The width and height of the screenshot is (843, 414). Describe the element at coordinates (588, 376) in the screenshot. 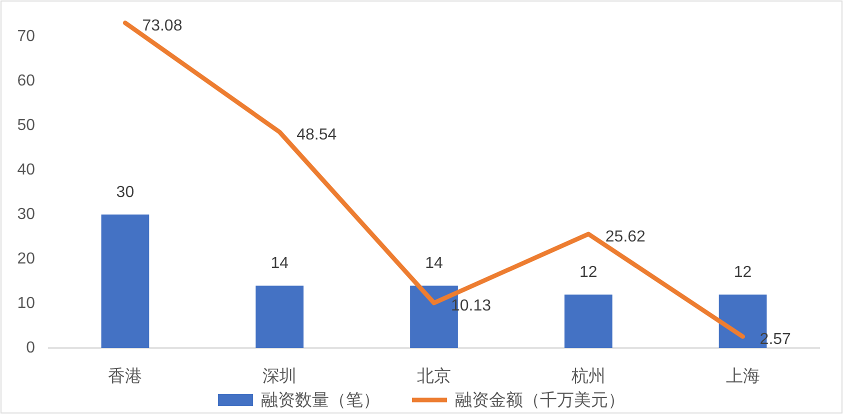

I see `x-tick-label: 杭州` at that location.